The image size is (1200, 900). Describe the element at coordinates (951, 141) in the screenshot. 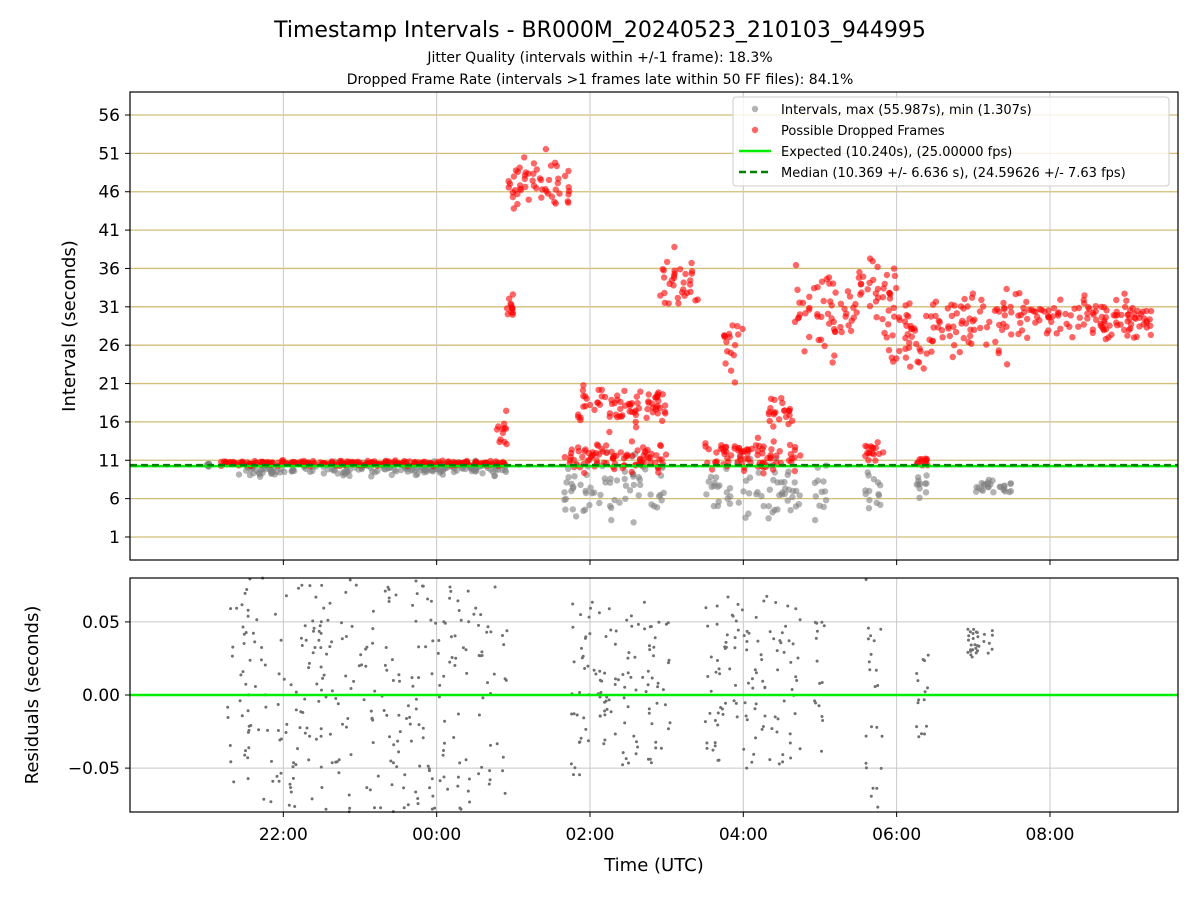

I see `legend-box` at that location.